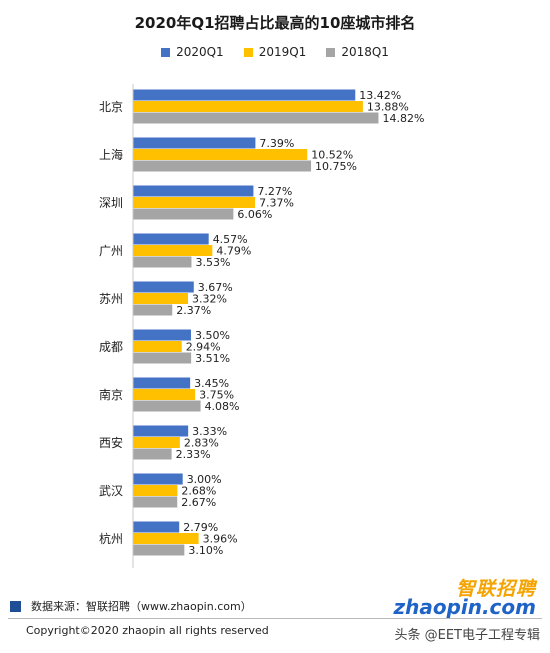 The width and height of the screenshot is (550, 653). Describe the element at coordinates (209, 431) in the screenshot. I see `value-label: 3.33%` at that location.